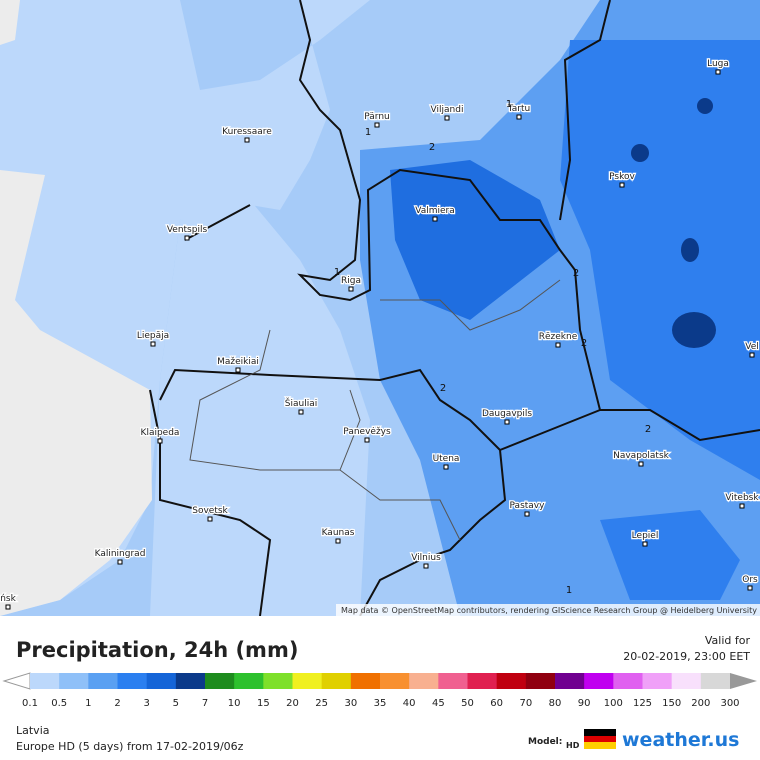 Image resolution: width=760 pixels, height=760 pixels. What do you see at coordinates (338, 533) in the screenshot?
I see `place-label: Kaunas` at bounding box center [338, 533].